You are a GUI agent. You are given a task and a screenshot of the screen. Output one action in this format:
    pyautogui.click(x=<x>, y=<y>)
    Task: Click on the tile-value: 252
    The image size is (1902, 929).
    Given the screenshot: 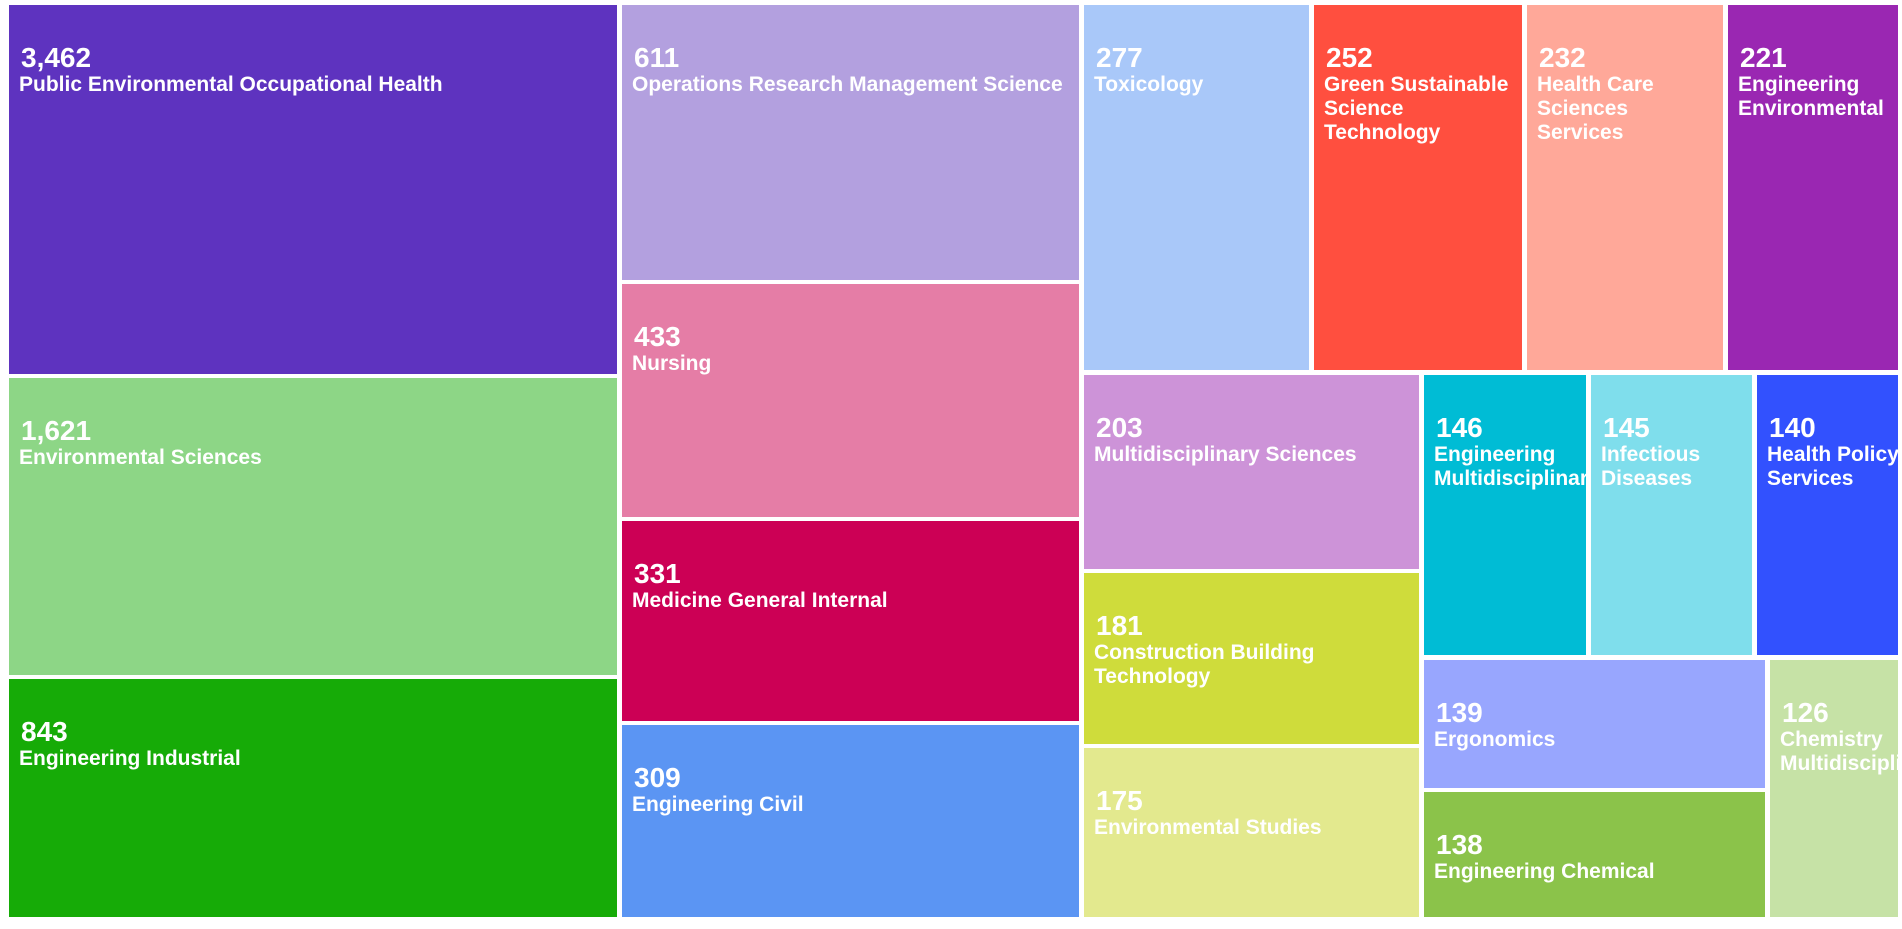 What is the action you would take?
    pyautogui.click(x=1349, y=57)
    